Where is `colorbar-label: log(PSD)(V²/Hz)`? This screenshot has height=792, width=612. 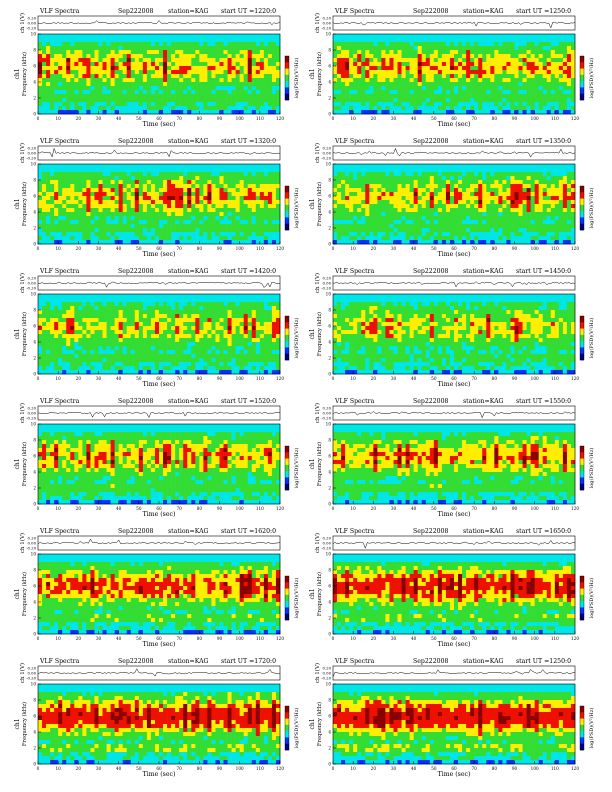 colorbar-label: log(PSD)(V²/Hz) is located at coordinates (296, 78).